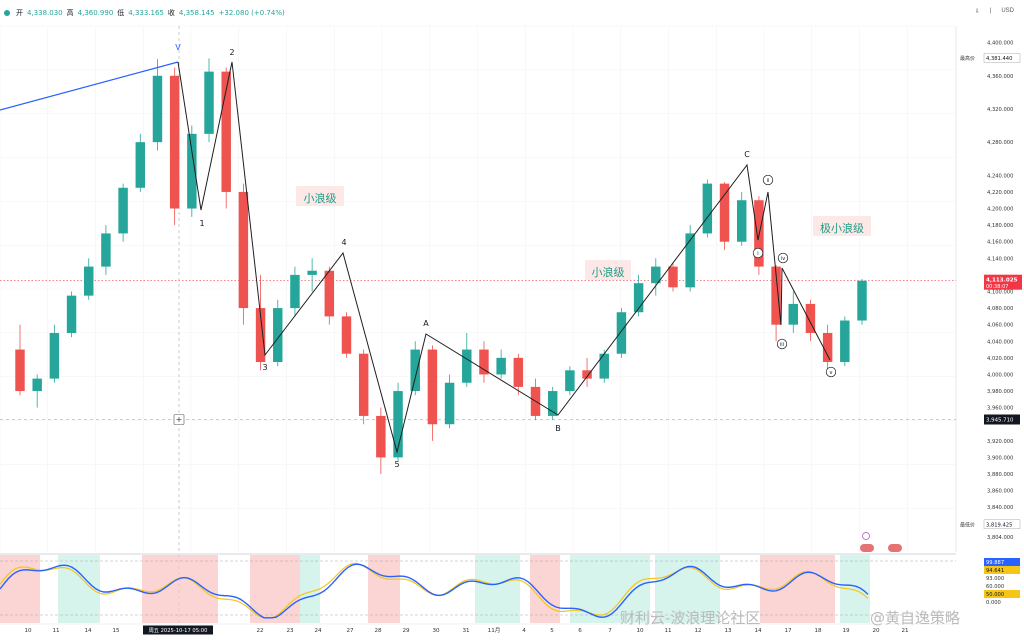 This screenshot has height=644, width=1024. I want to click on time-tick-label: 27, so click(350, 631).